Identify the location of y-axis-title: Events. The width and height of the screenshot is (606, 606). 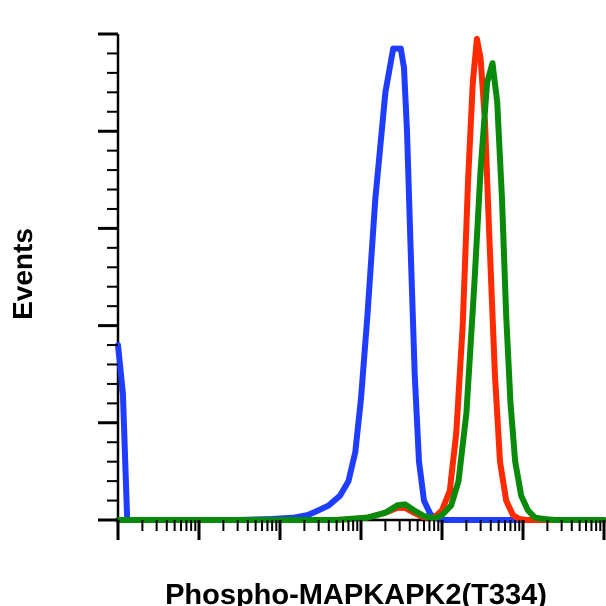
(22, 274).